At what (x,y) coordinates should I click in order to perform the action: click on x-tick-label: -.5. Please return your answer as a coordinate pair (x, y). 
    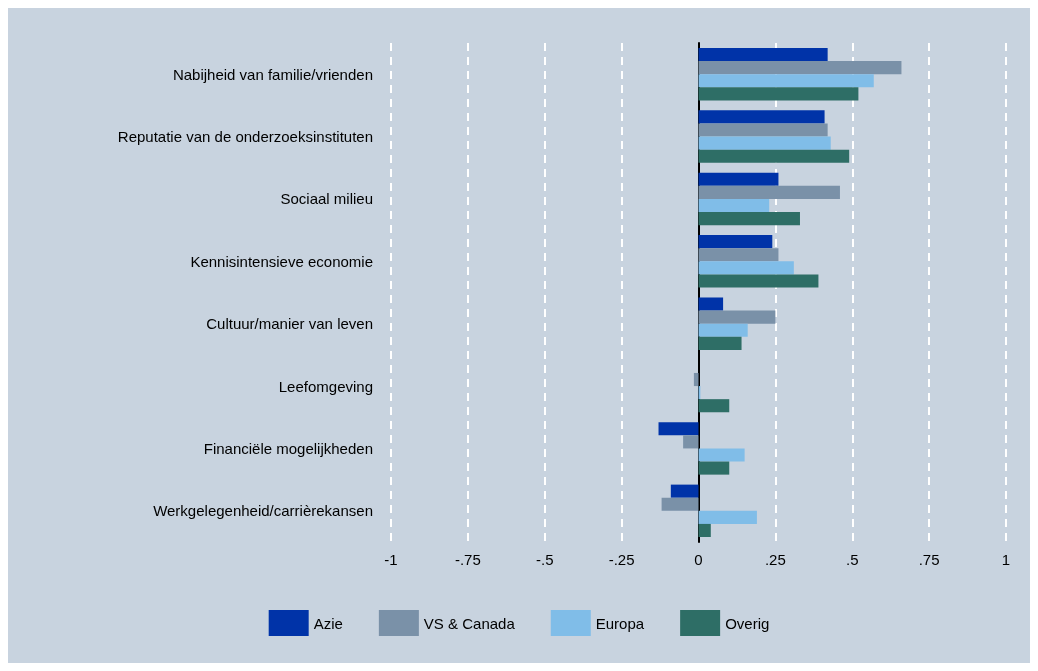
    Looking at the image, I should click on (544, 559).